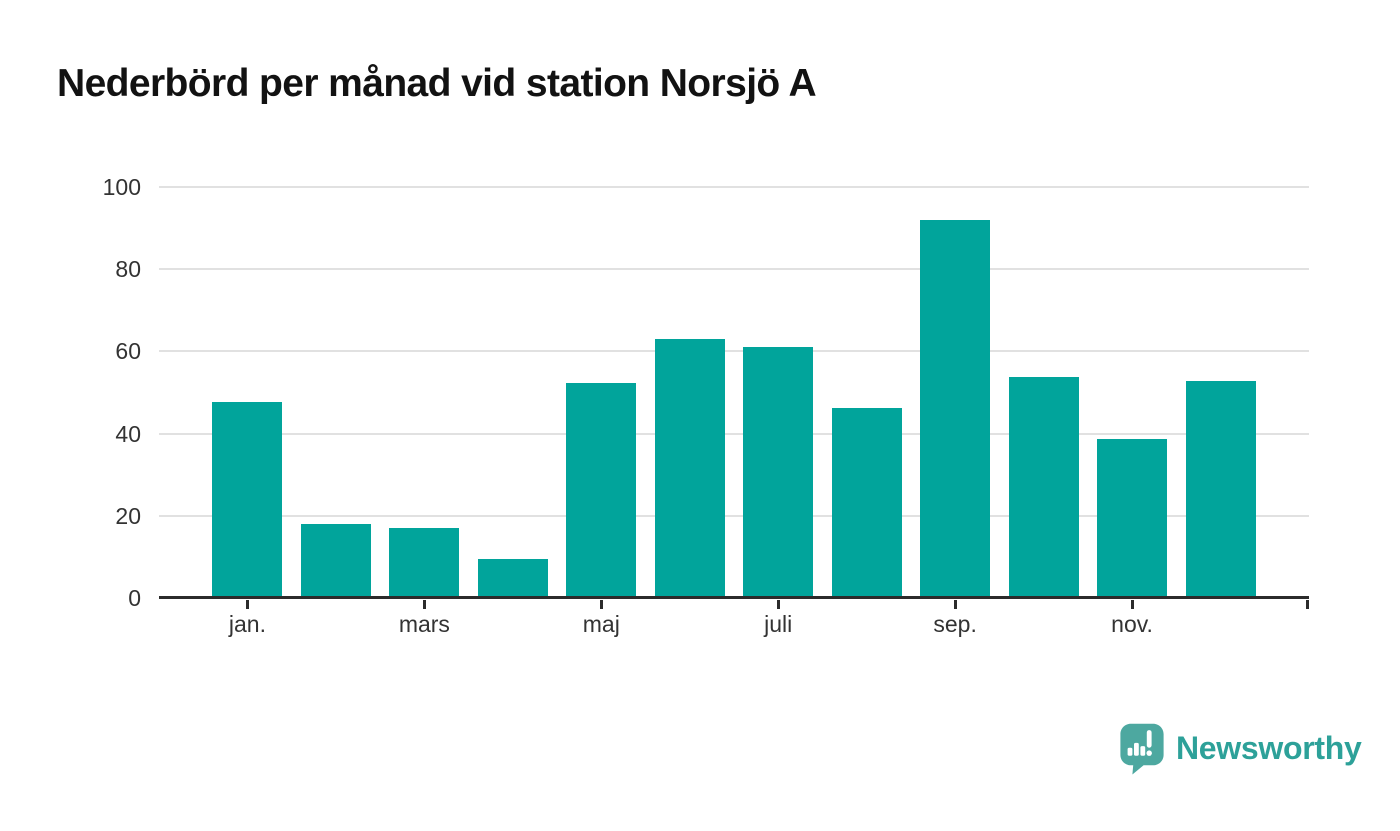  I want to click on x-tick-label-mars: mars, so click(424, 624).